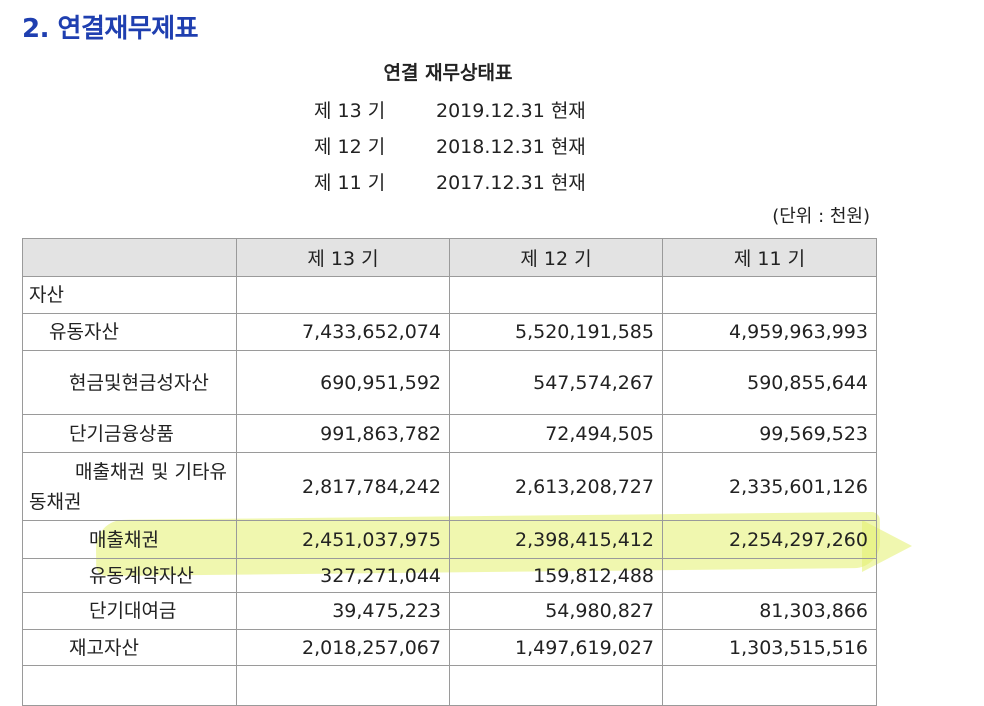 This screenshot has width=984, height=706. Describe the element at coordinates (511, 111) in the screenshot. I see `period-date: 2019.12.31 현재` at that location.